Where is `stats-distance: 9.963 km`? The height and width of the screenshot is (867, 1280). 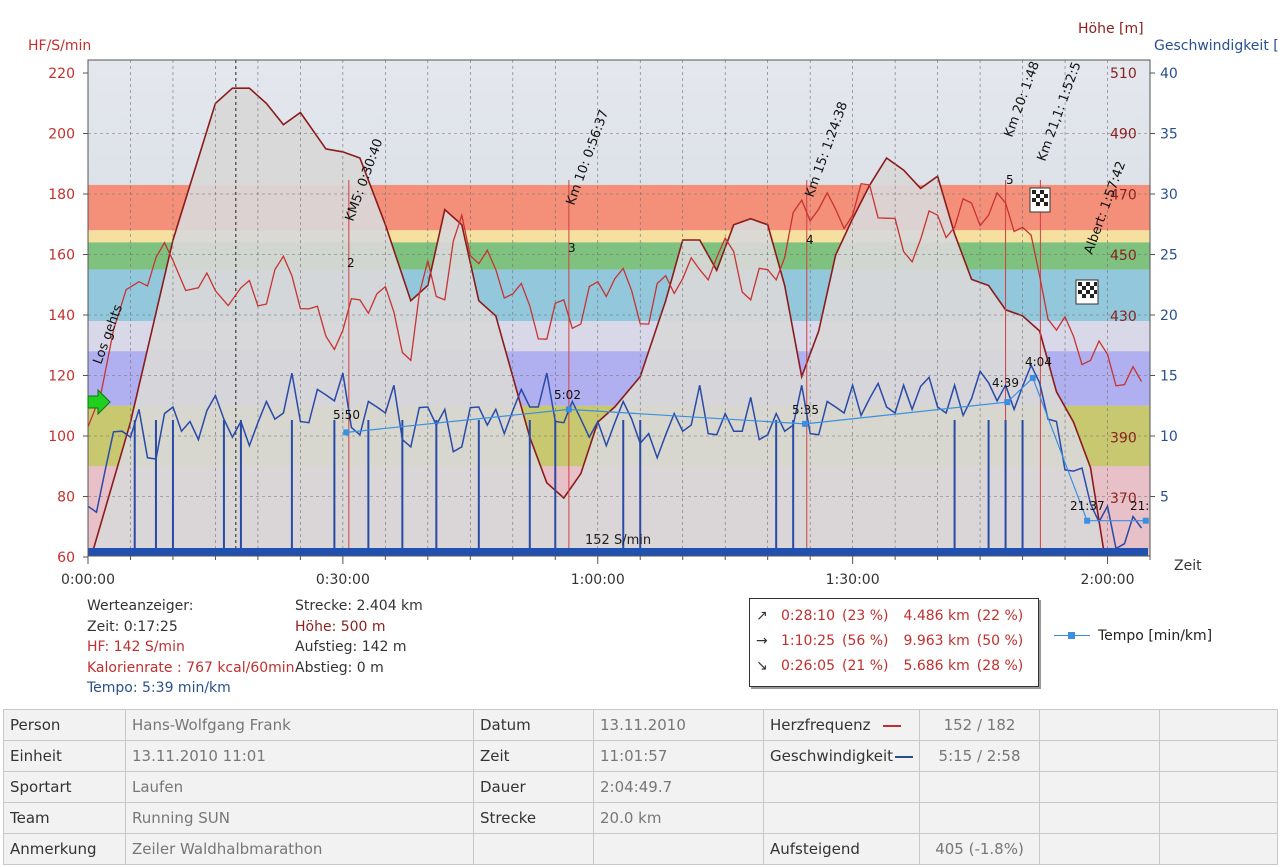
stats-distance: 9.963 km is located at coordinates (936, 640).